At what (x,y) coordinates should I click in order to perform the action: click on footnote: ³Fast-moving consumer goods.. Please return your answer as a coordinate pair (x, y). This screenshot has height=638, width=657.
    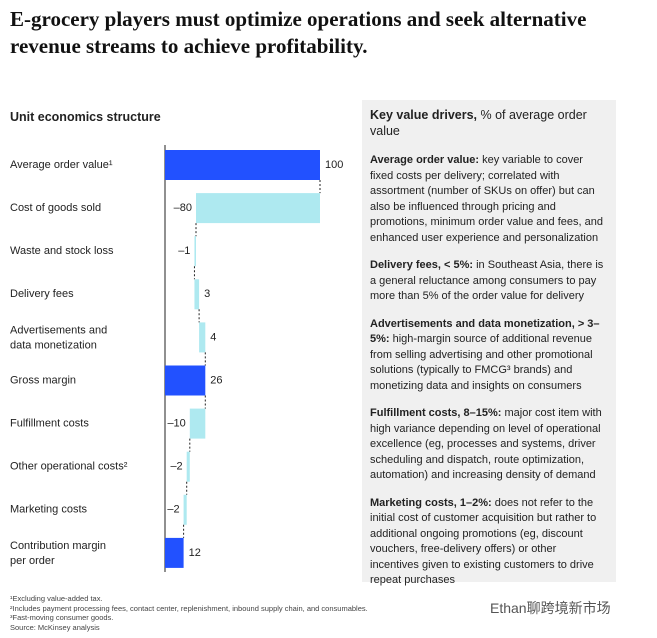
    Looking at the image, I should click on (62, 617).